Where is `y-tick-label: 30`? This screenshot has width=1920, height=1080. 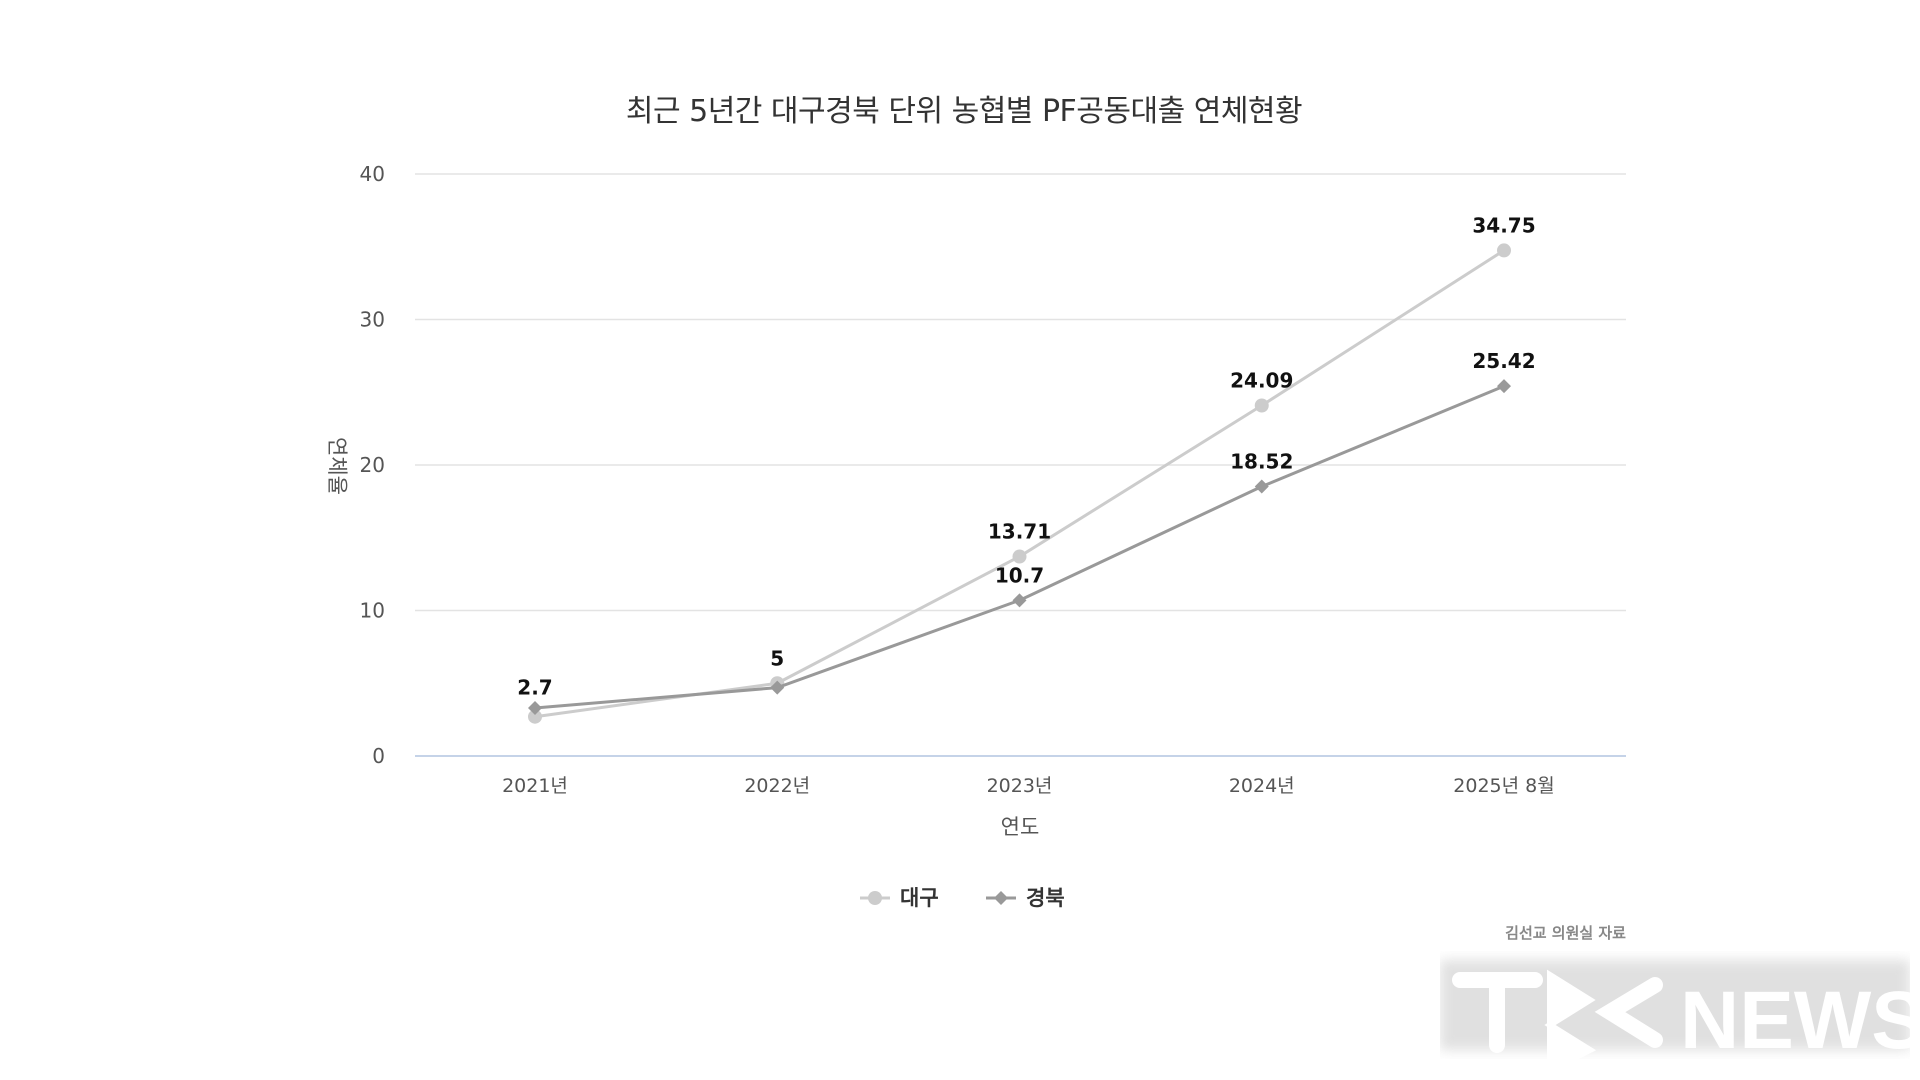 y-tick-label: 30 is located at coordinates (372, 320).